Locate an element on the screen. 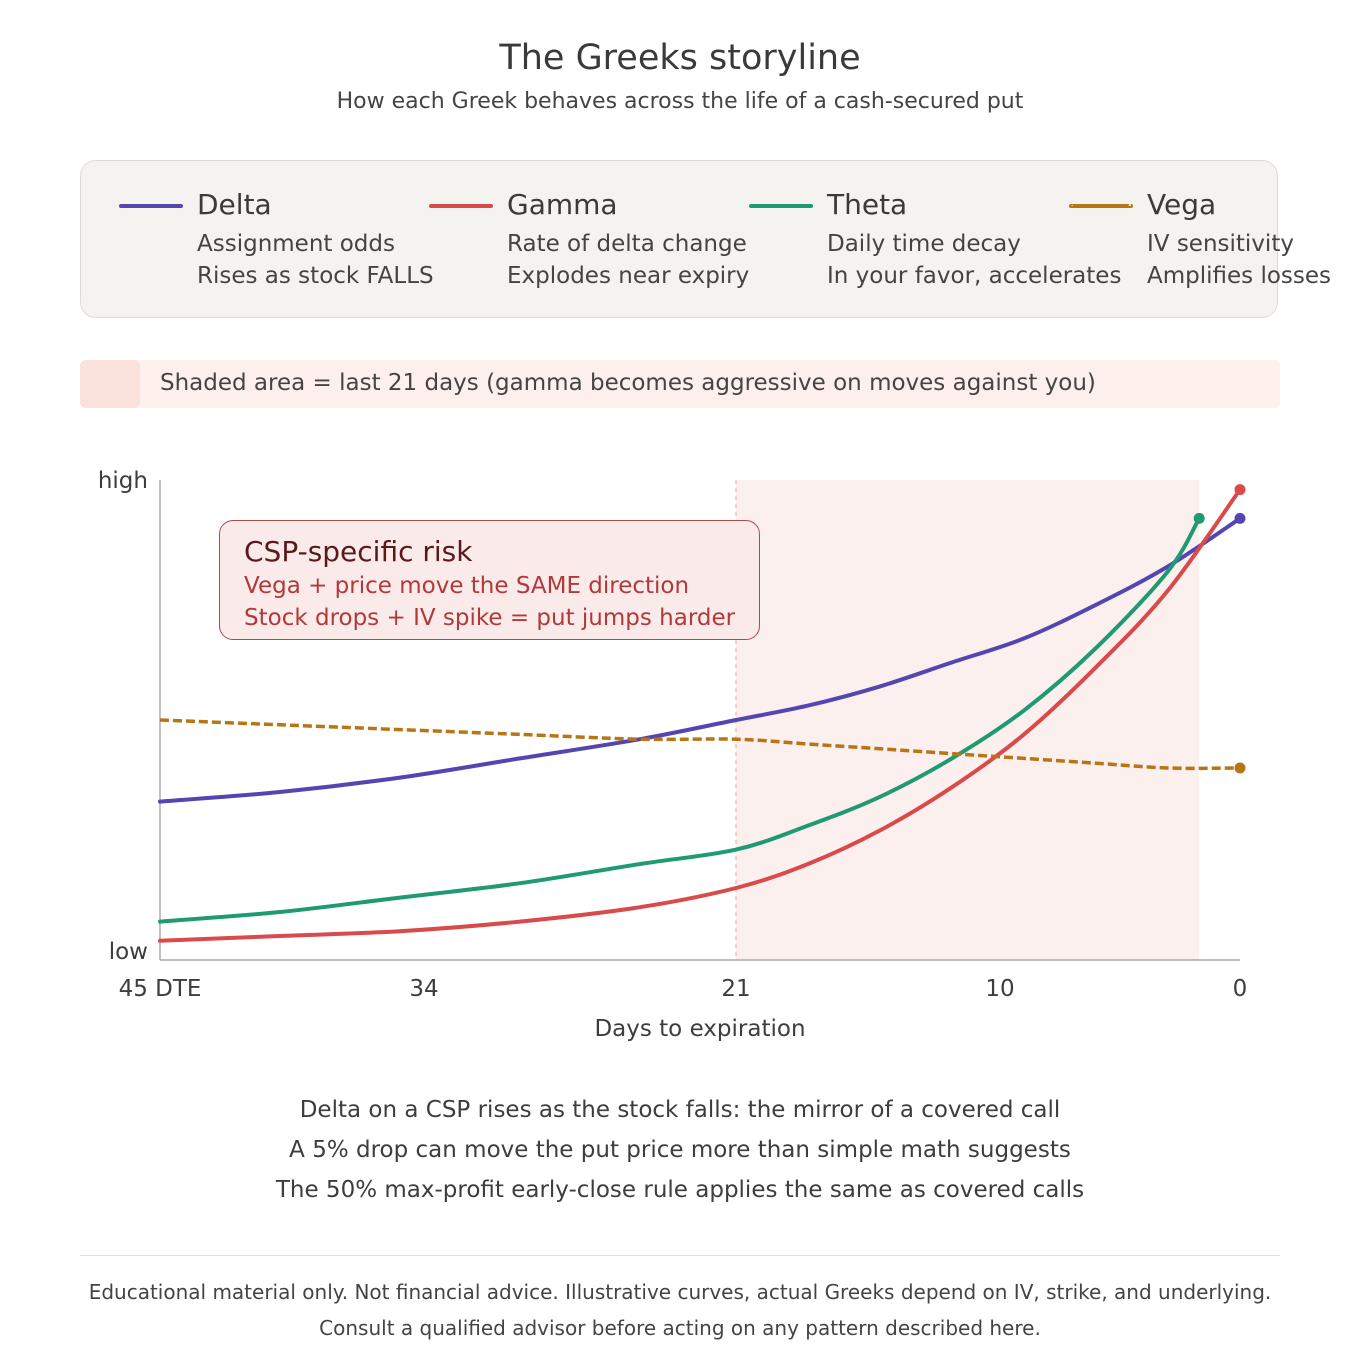 The image size is (1360, 1360). legend-desc-gamma-1: Rate of delta change is located at coordinates (627, 244).